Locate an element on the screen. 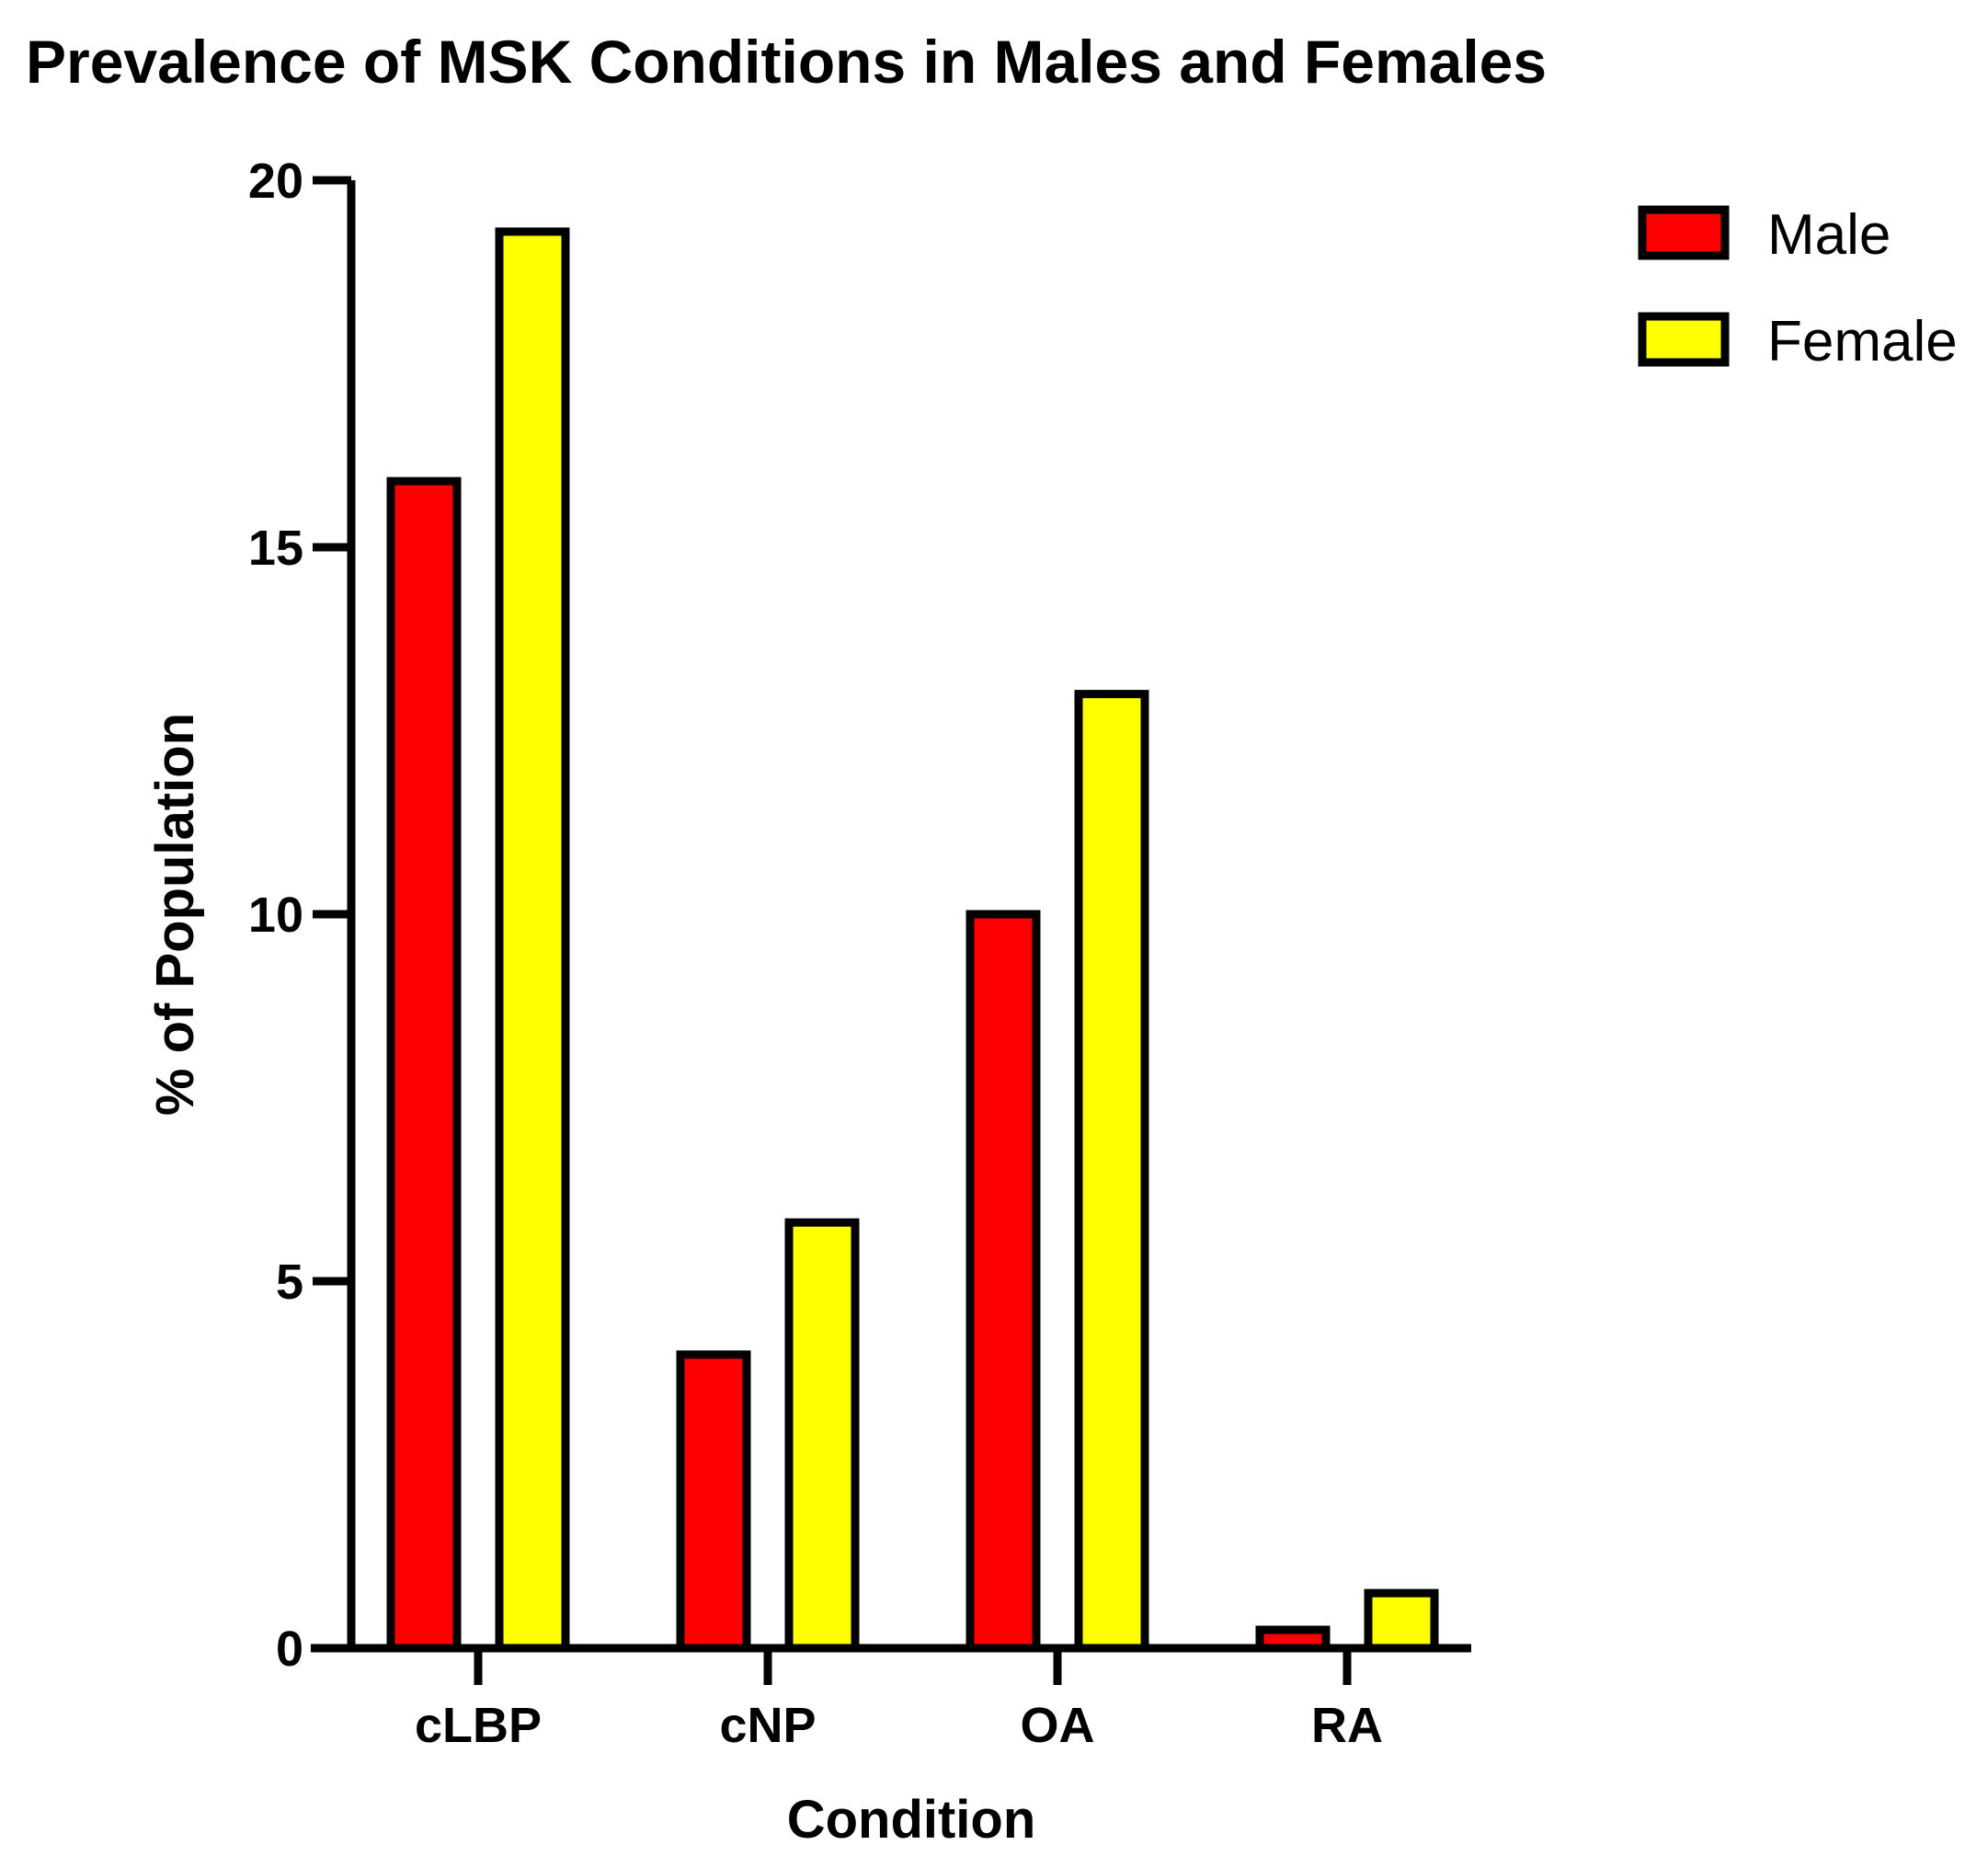 The height and width of the screenshot is (1868, 1988). y-tick-label-5: 5 is located at coordinates (290, 1282).